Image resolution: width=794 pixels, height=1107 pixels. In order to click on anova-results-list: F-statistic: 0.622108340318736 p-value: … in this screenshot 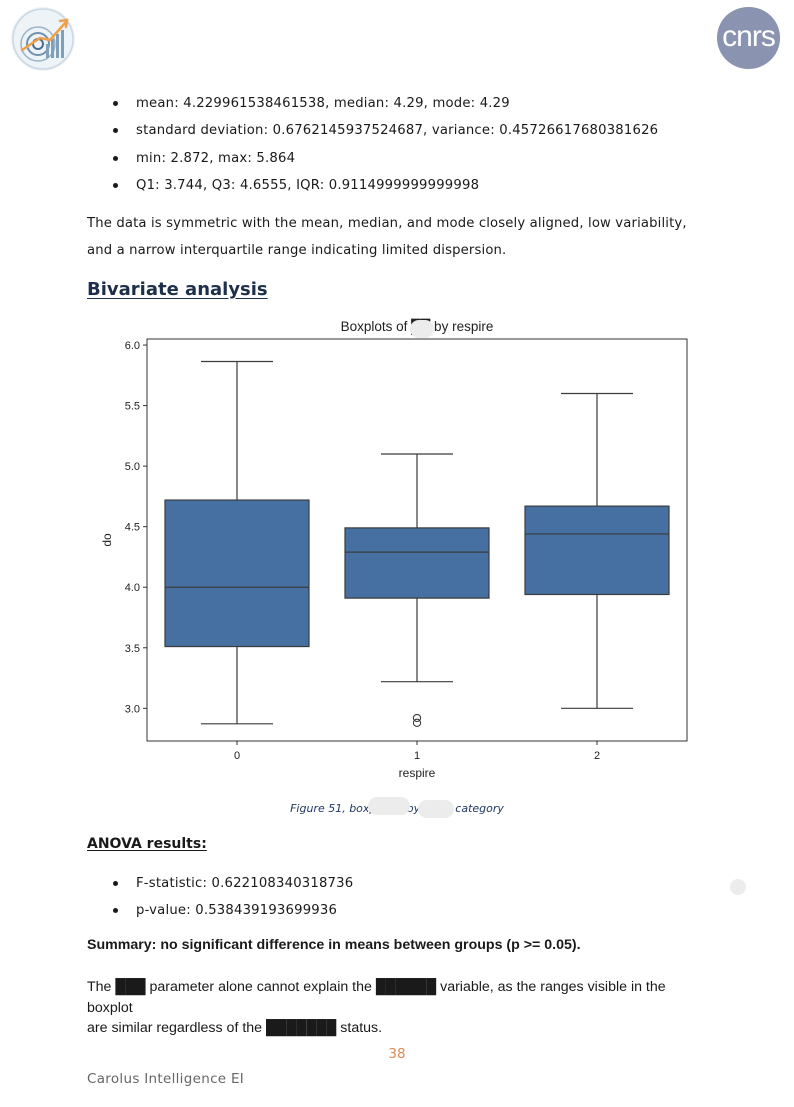, I will do `click(220, 899)`.